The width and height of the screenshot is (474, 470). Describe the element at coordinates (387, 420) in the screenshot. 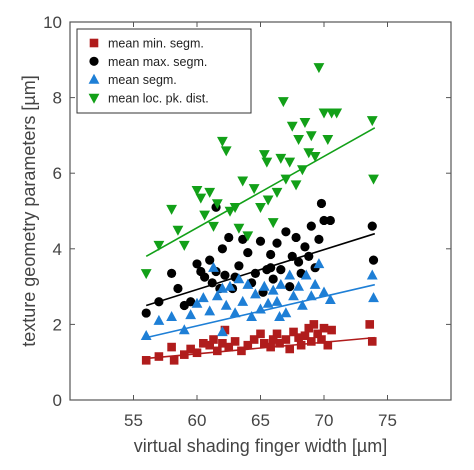

I see `x-tick-label: 75` at that location.